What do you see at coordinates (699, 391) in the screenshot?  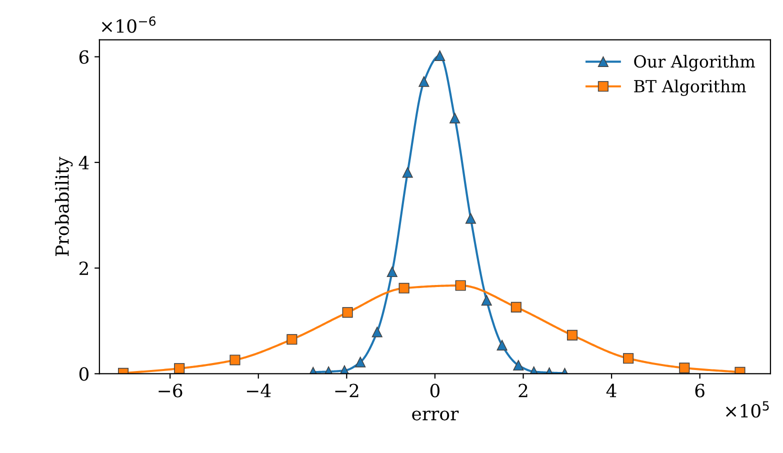 I see `x-tick-label: 6` at bounding box center [699, 391].